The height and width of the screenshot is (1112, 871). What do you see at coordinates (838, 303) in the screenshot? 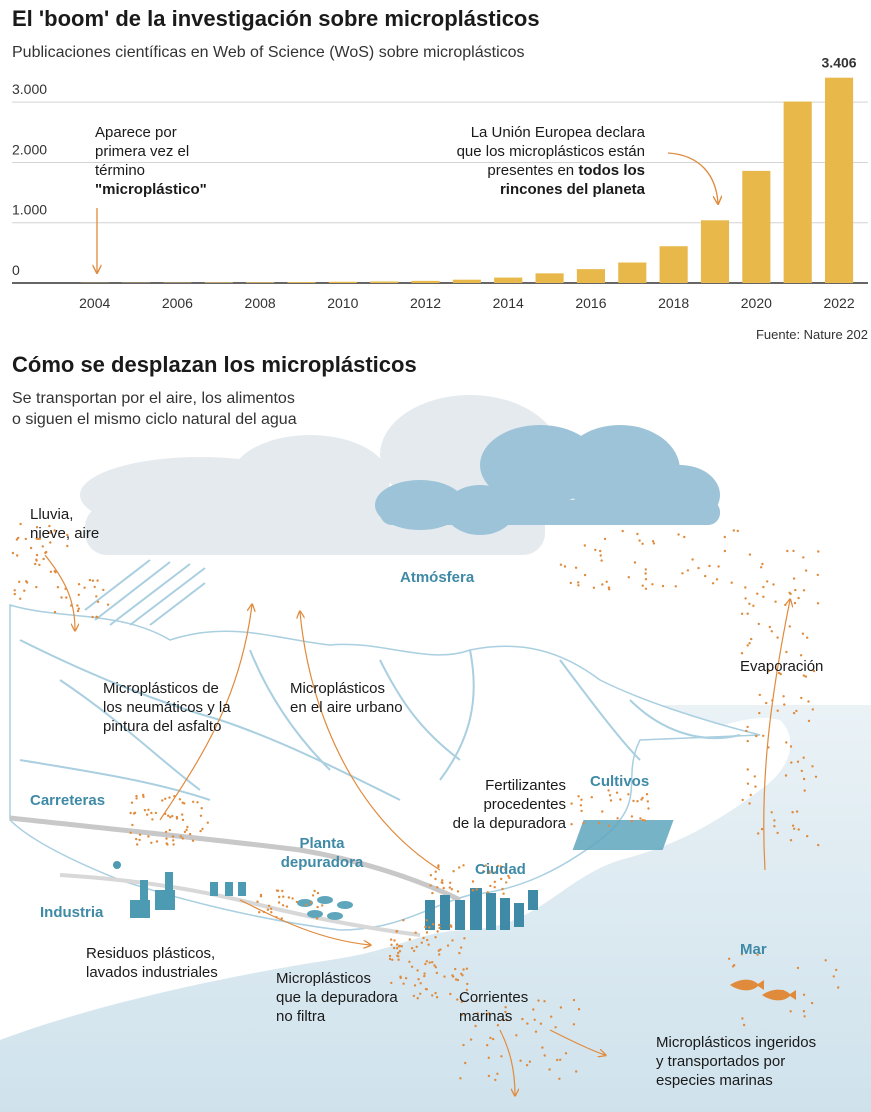
I see `x-tick-label: 2022` at bounding box center [838, 303].